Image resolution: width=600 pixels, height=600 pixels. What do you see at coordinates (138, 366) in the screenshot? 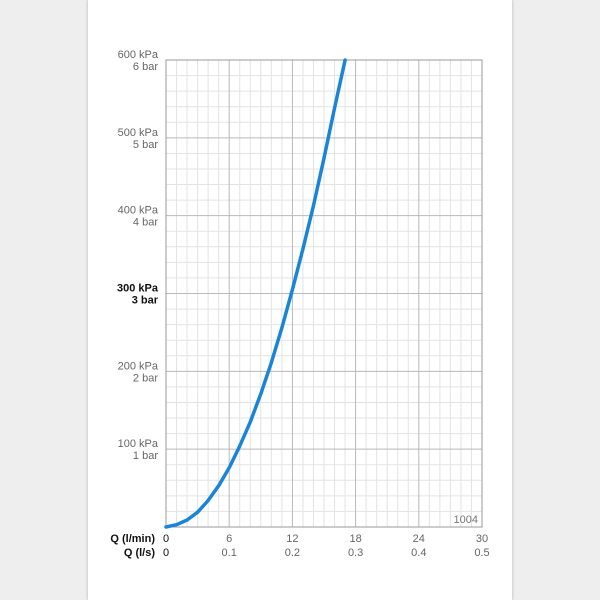
I see `y-tick-label-kpa: 200 kPa` at bounding box center [138, 366].